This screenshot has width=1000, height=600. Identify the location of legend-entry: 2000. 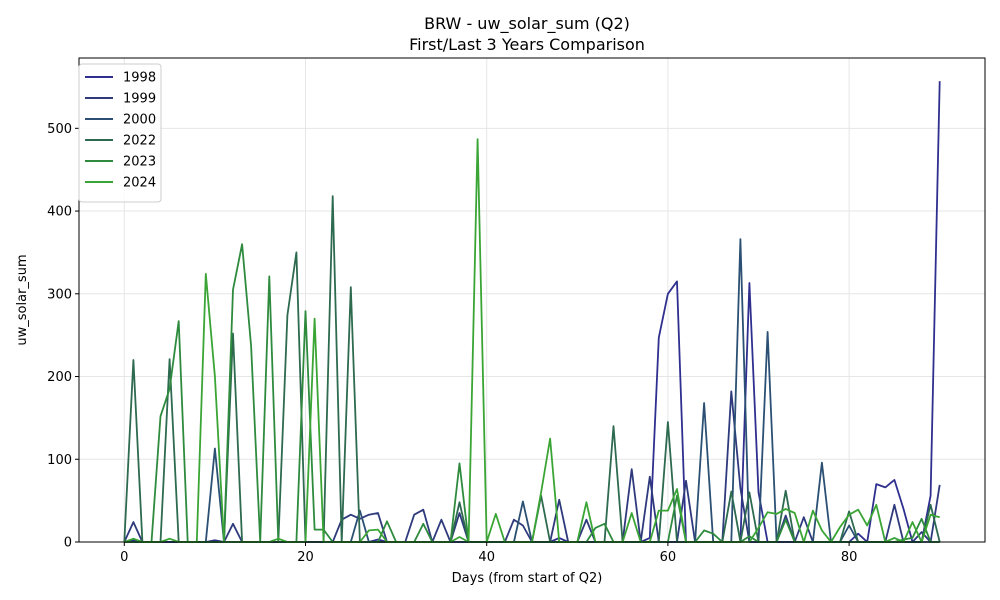
(139, 120).